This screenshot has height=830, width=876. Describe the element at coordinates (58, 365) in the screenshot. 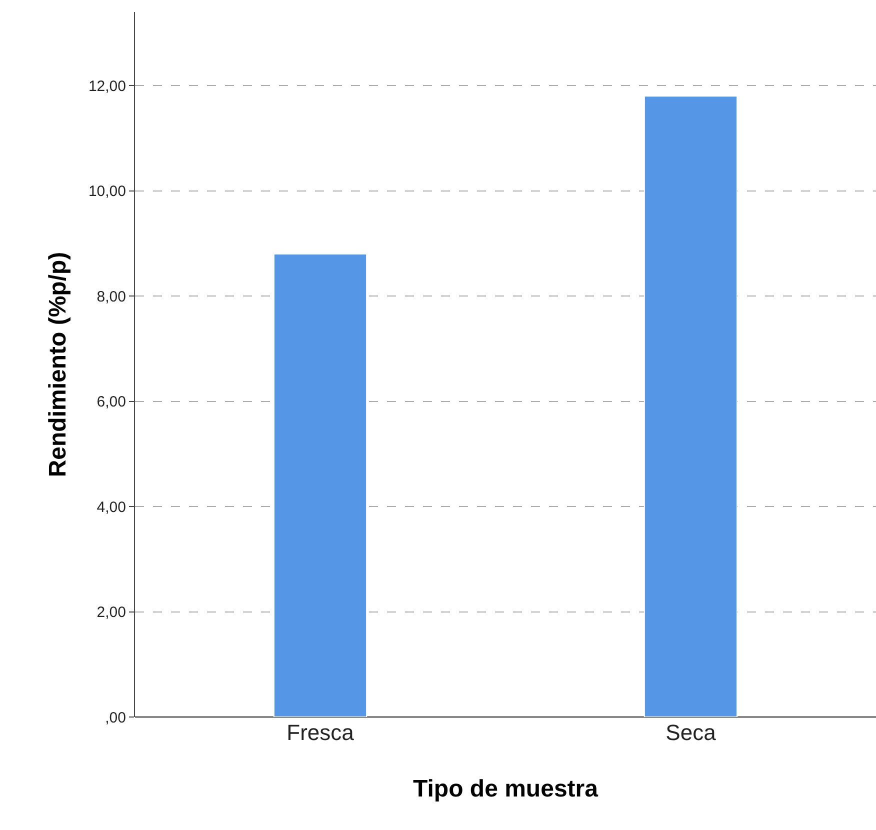

I see `y-axis-title: Rendimiento (%p/p)` at that location.